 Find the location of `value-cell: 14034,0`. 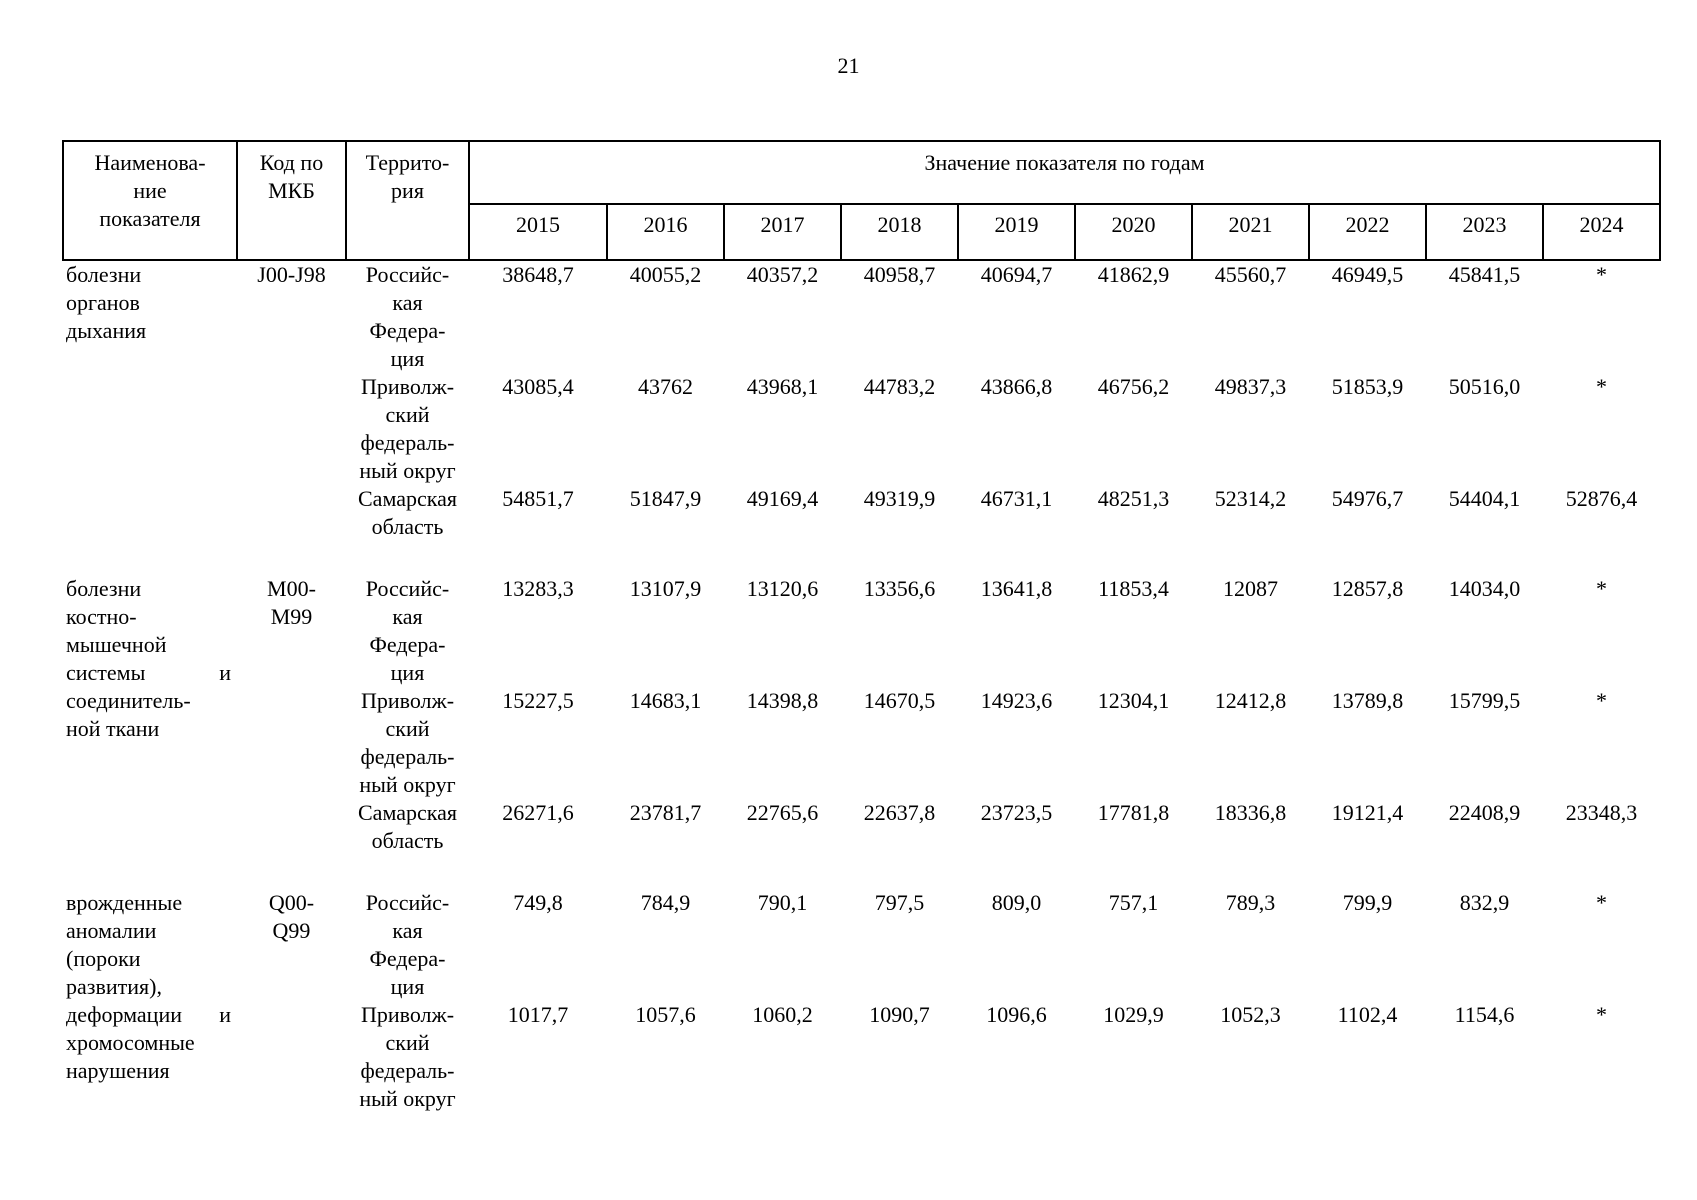

value-cell: 14034,0 is located at coordinates (1484, 588).